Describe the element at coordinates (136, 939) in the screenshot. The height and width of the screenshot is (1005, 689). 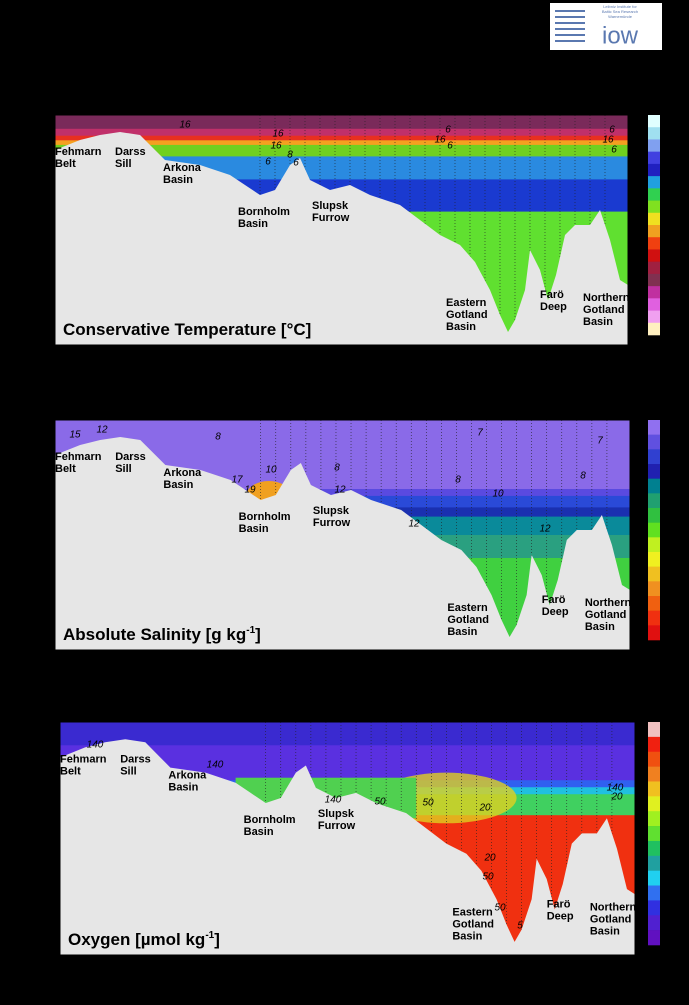
I see `title-text: Oxygen [µmol kg` at that location.